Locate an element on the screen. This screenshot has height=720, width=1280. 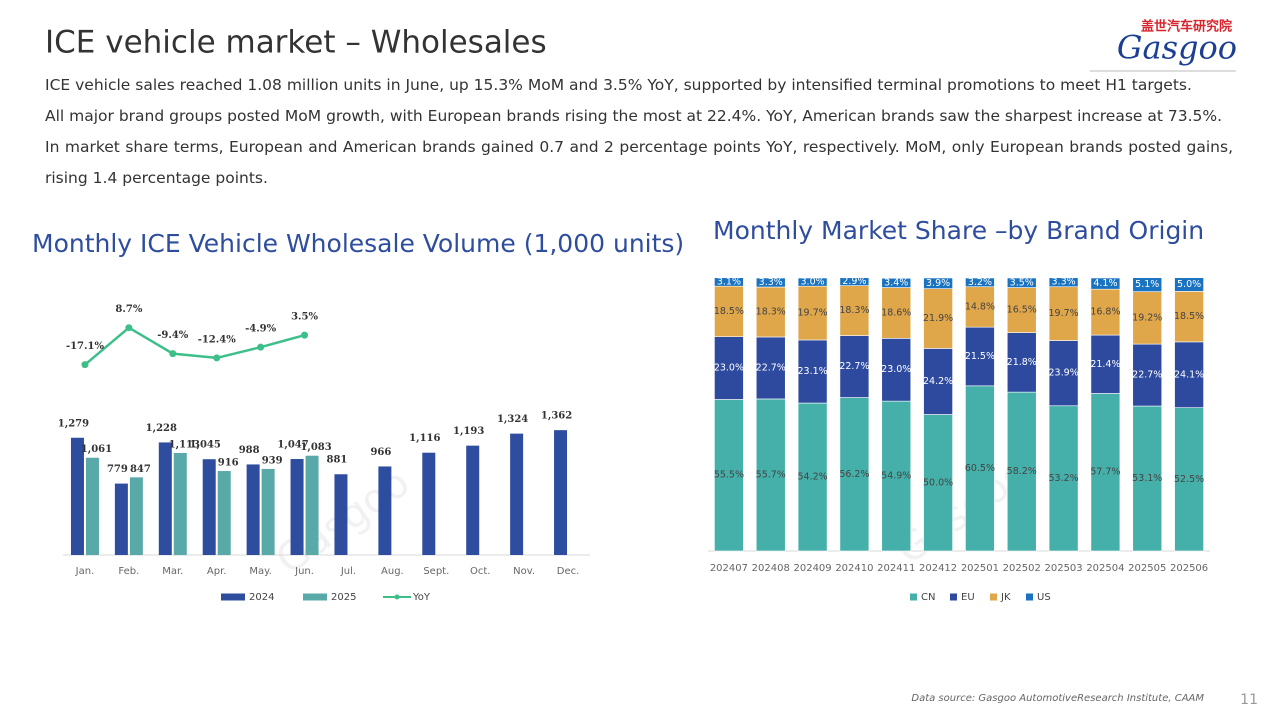
legend-label: CN is located at coordinates (928, 597).